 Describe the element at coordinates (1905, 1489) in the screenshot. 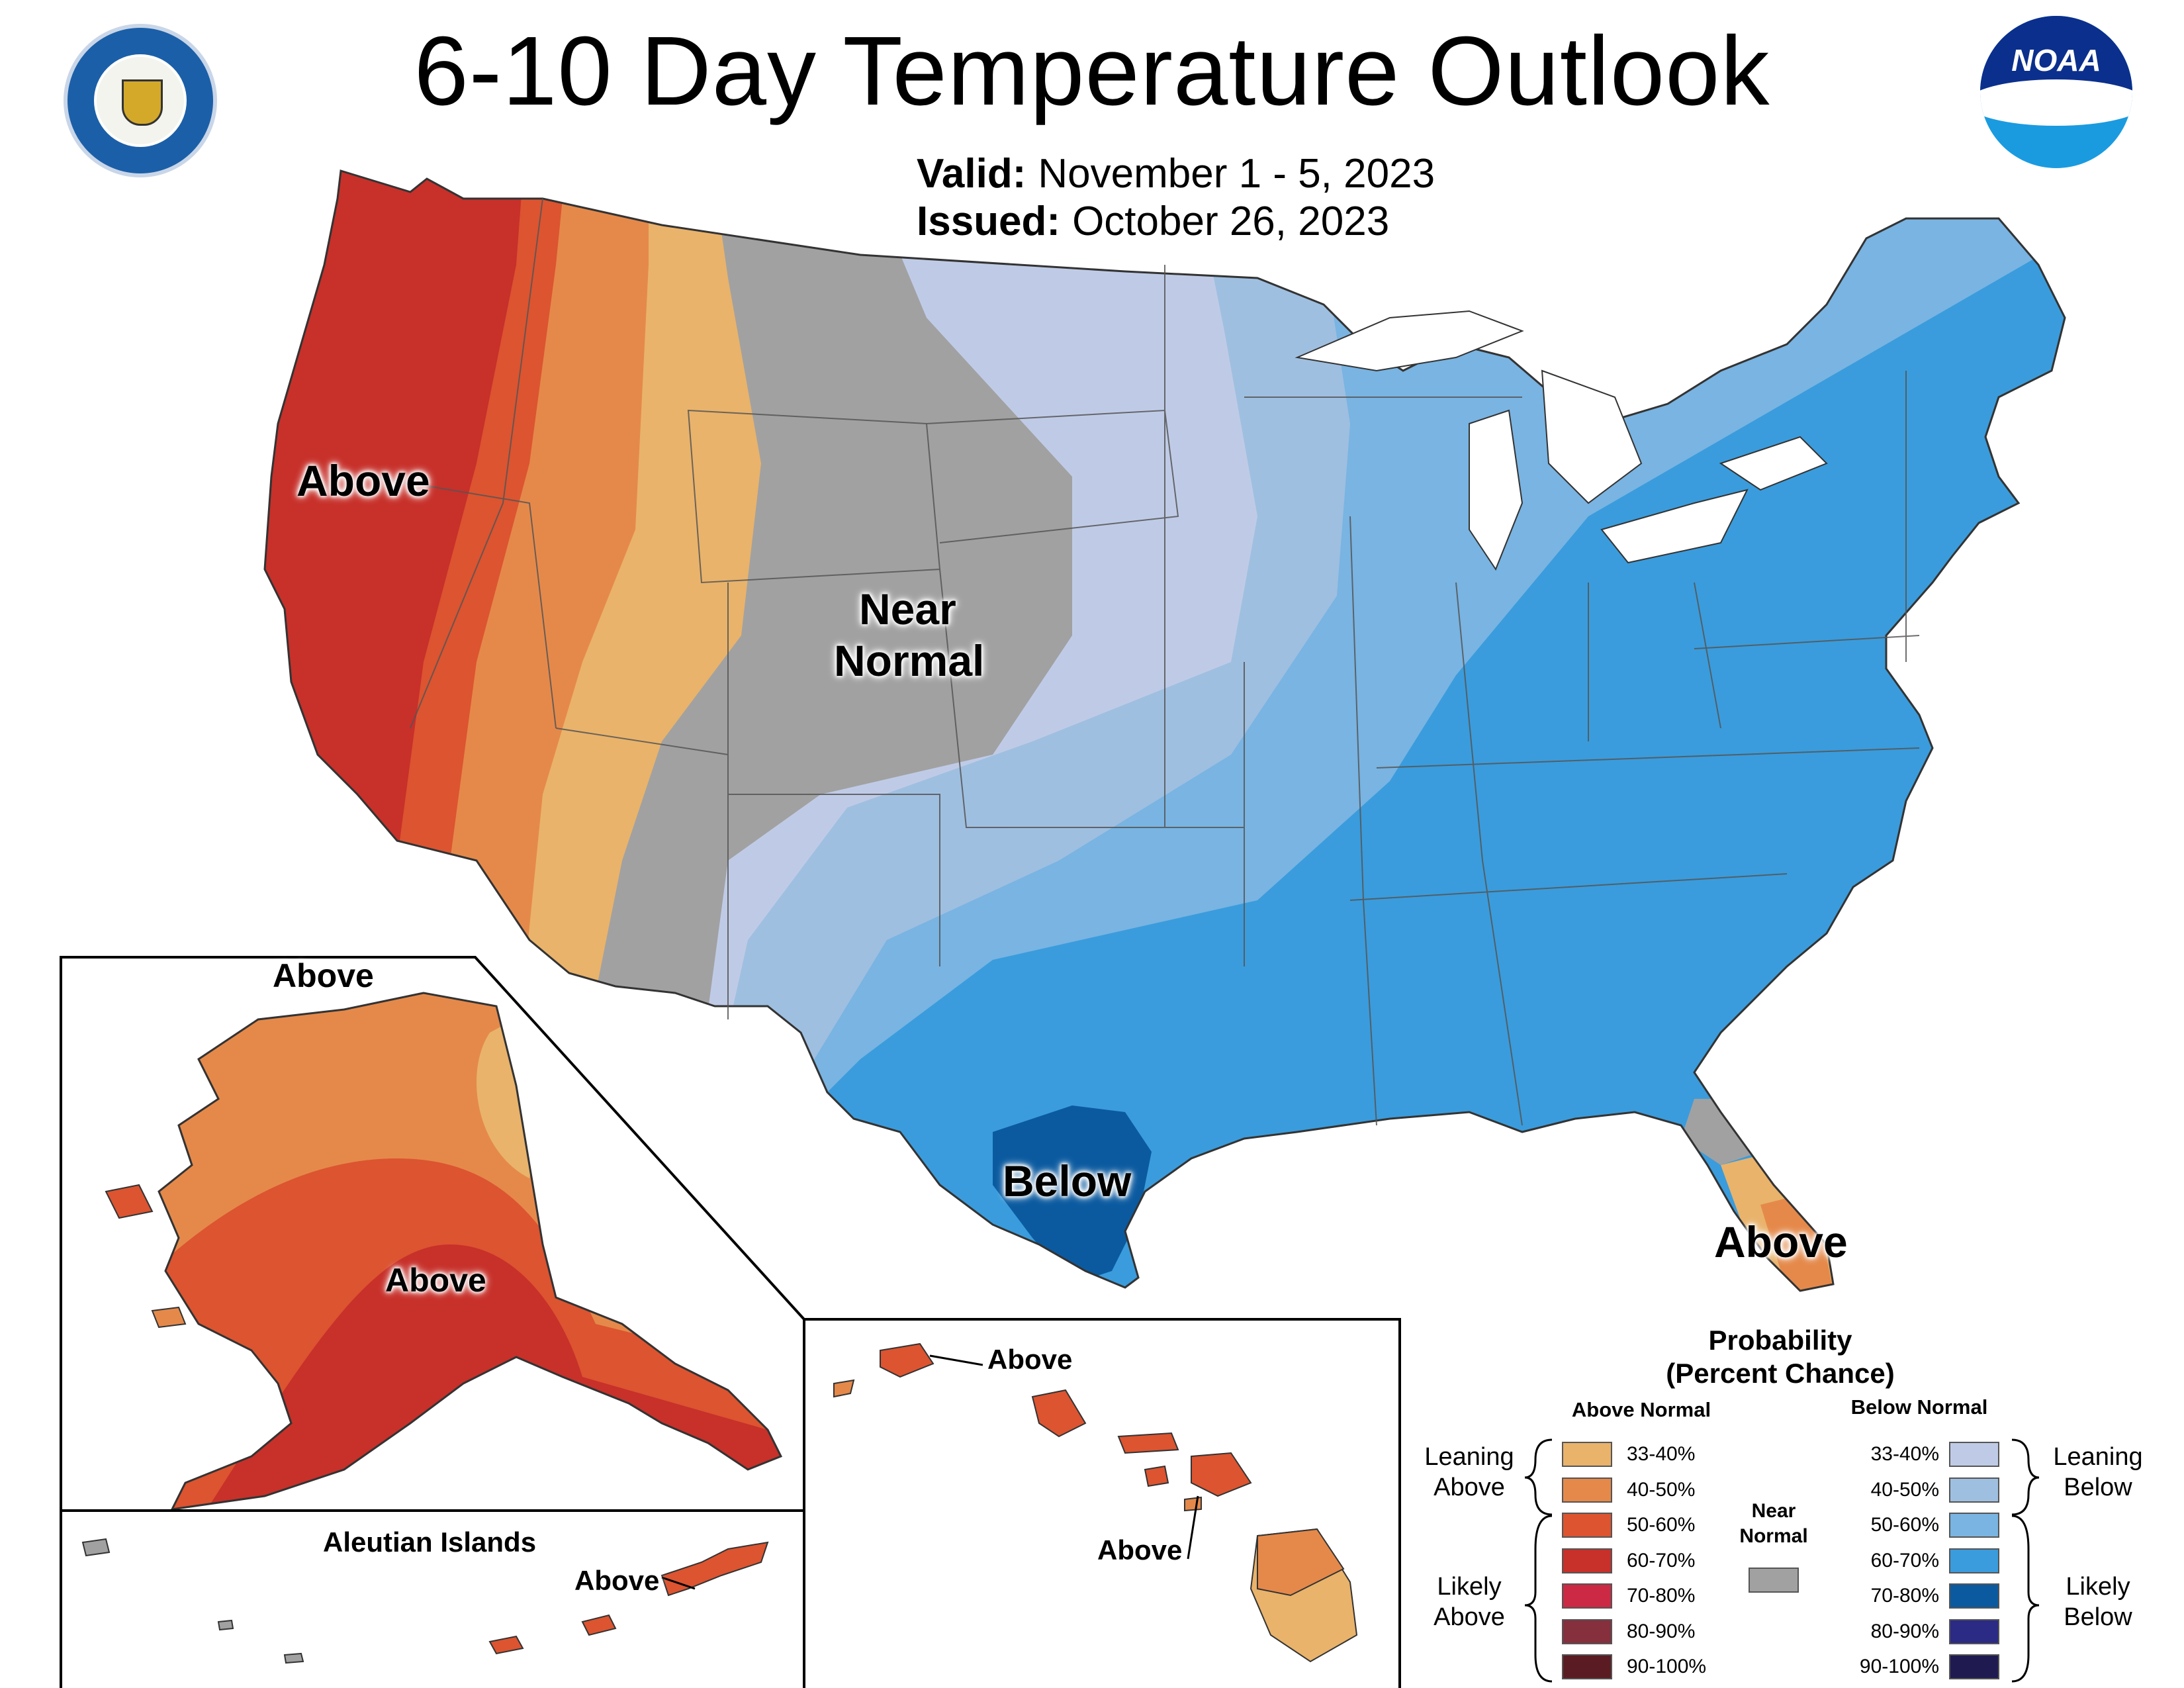

I see `legend-below-range-label: 40-50%` at that location.